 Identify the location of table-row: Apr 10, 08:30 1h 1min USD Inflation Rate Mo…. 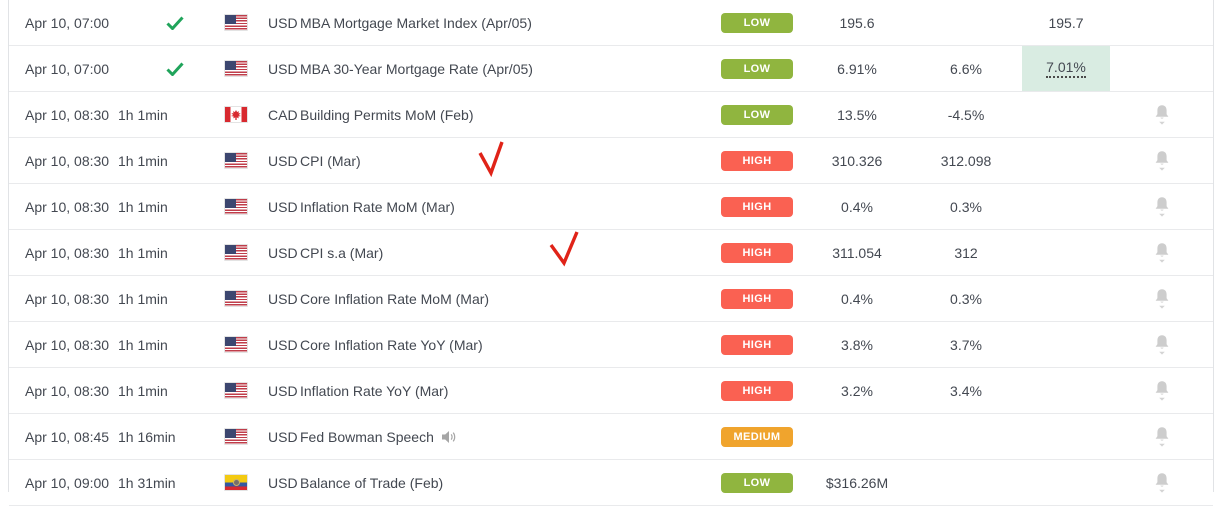
(611, 207).